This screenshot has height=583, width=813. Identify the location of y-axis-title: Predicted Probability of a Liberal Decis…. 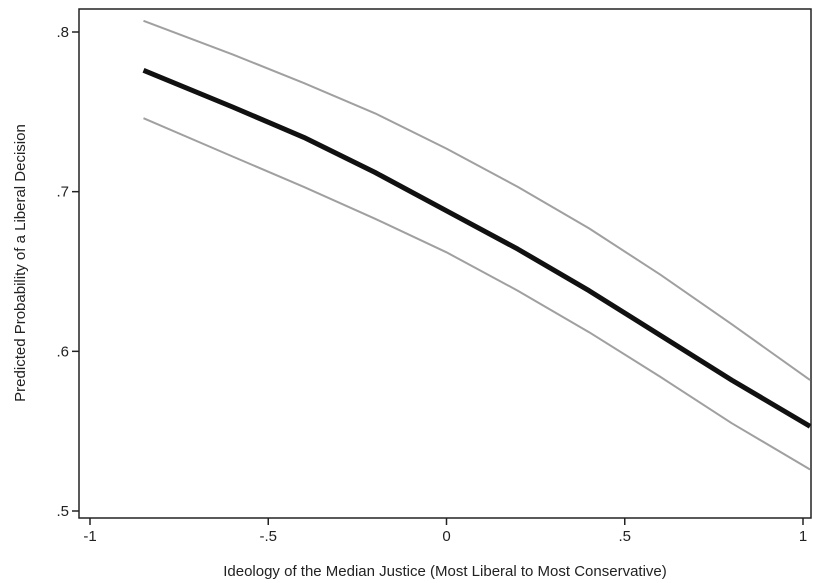
(20, 263).